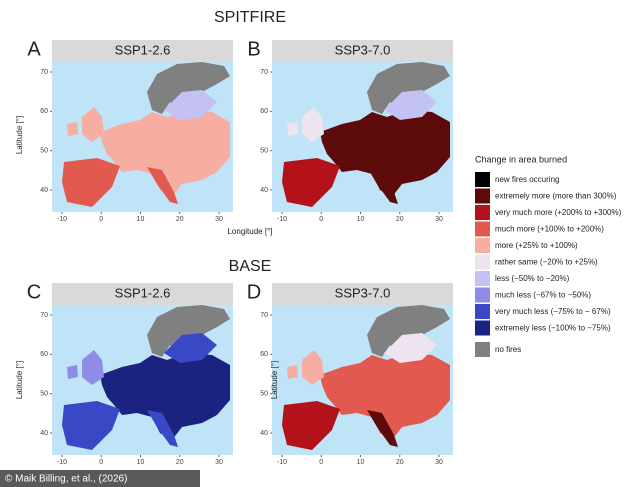  What do you see at coordinates (34, 292) in the screenshot?
I see `panel-letter: C` at bounding box center [34, 292].